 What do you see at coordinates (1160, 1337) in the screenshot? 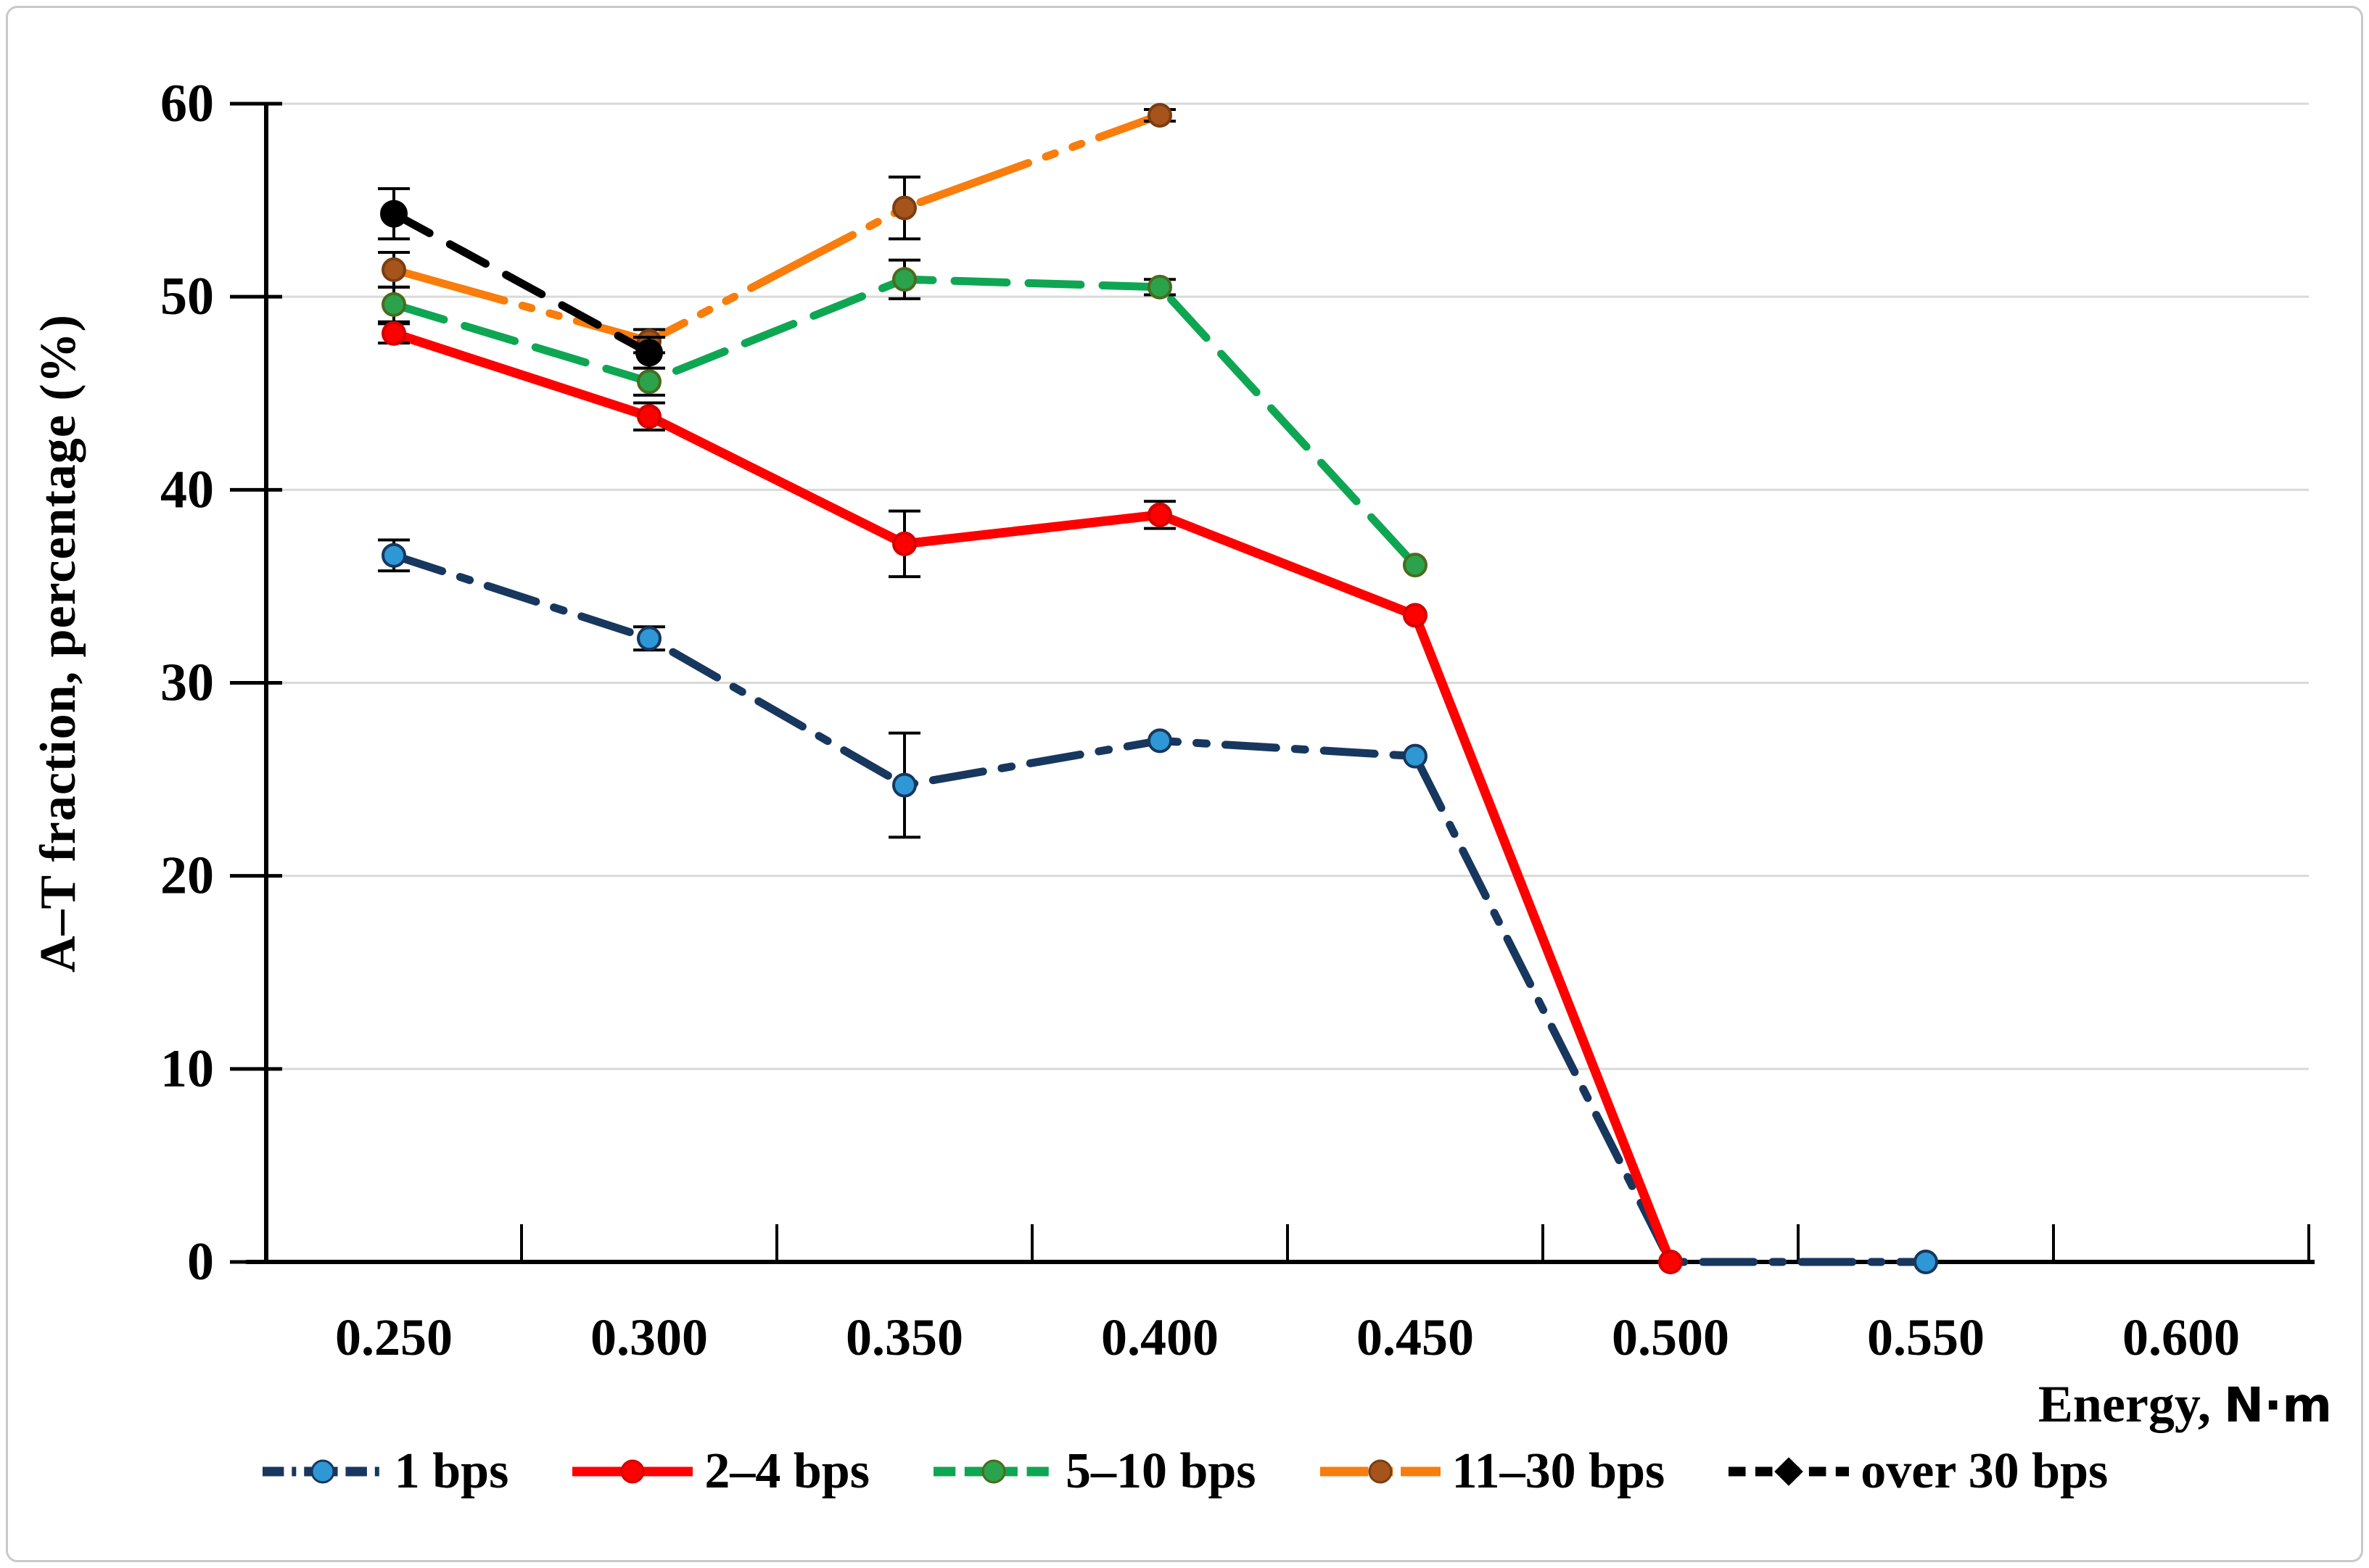
I see `x-tick-label: 0.400` at bounding box center [1160, 1337].